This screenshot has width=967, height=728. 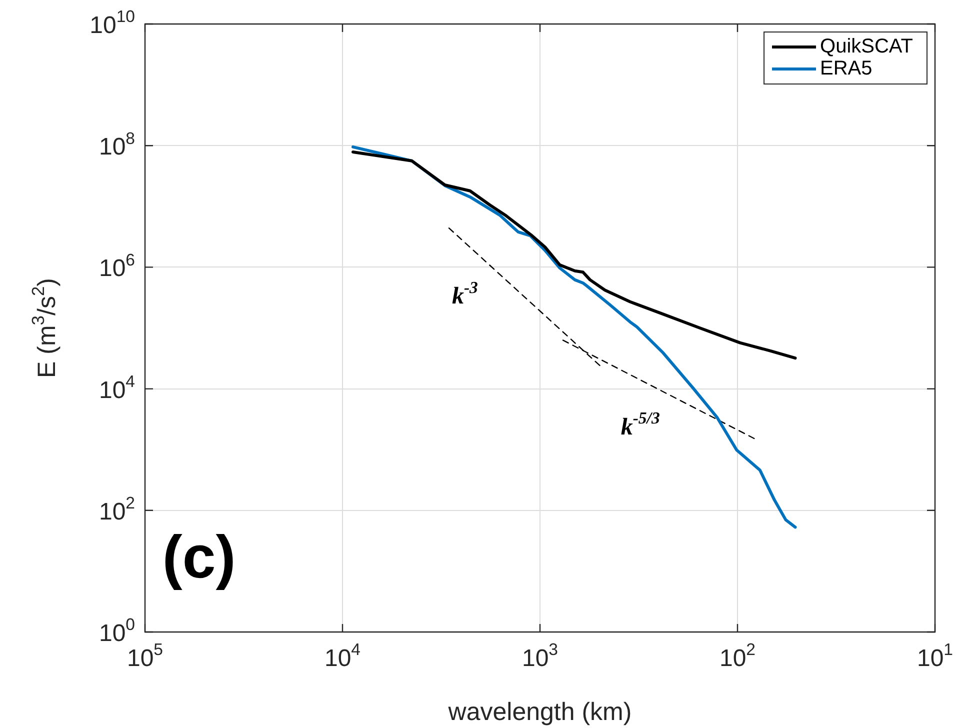 I want to click on y-axis-title: E (m3/s2), so click(x=44, y=328).